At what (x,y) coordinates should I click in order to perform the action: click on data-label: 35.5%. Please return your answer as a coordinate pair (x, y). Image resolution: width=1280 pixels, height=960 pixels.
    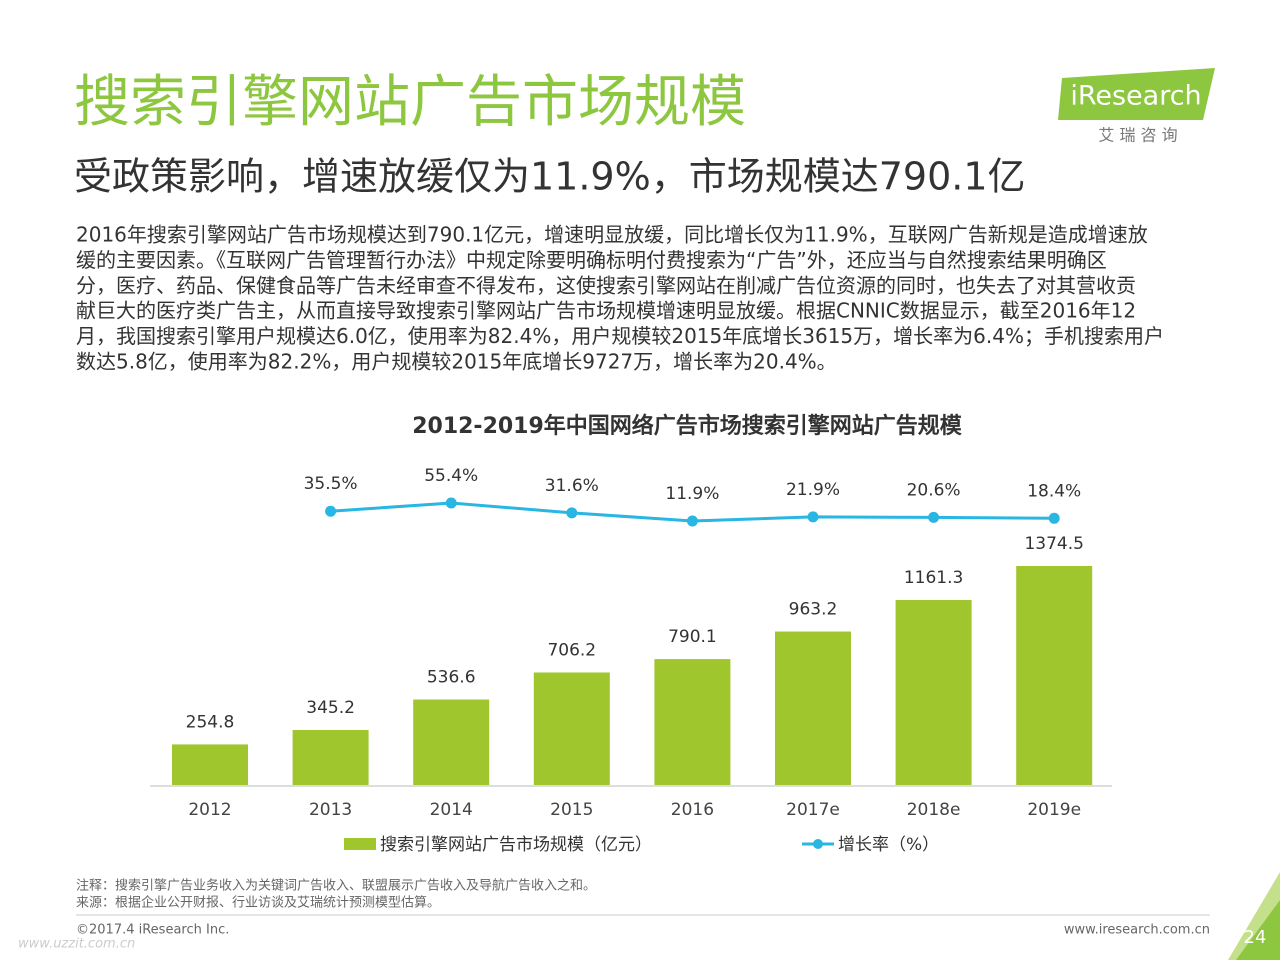
    Looking at the image, I should click on (331, 484).